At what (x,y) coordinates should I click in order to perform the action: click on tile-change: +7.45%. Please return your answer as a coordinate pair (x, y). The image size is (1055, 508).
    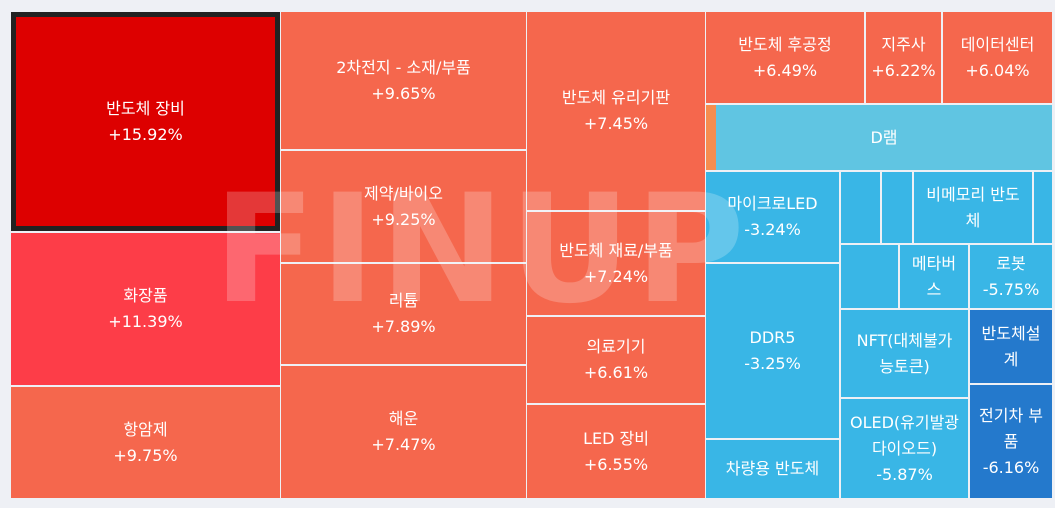
    Looking at the image, I should click on (616, 123).